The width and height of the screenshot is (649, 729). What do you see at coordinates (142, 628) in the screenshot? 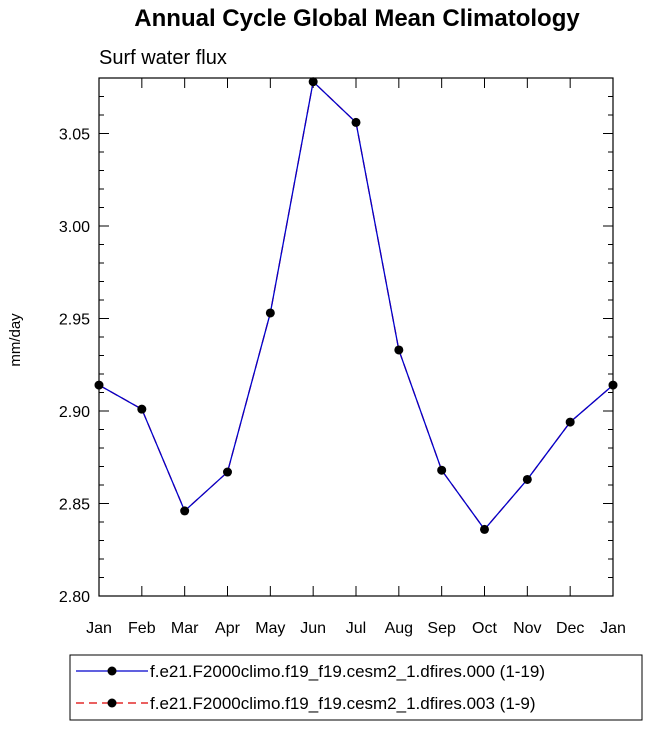
I see `x-tick-label: Feb` at bounding box center [142, 628].